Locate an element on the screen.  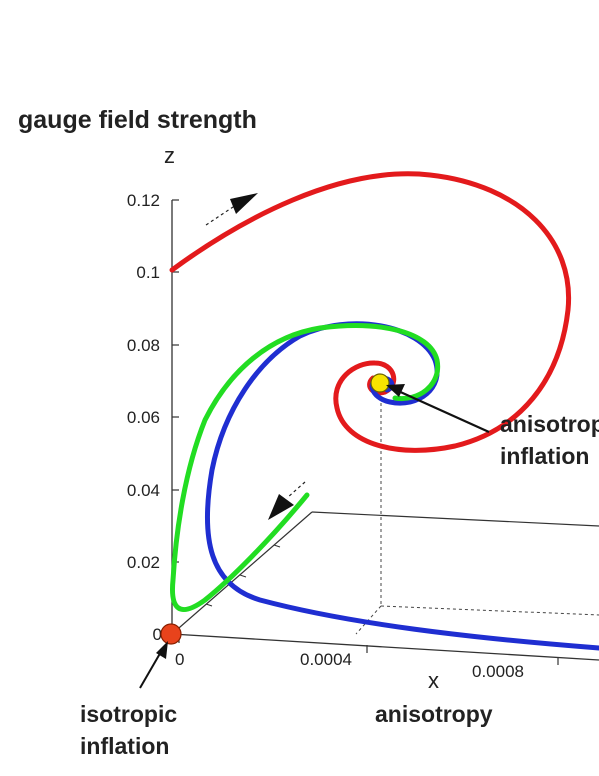
z-axis-label: z is located at coordinates (169, 155).